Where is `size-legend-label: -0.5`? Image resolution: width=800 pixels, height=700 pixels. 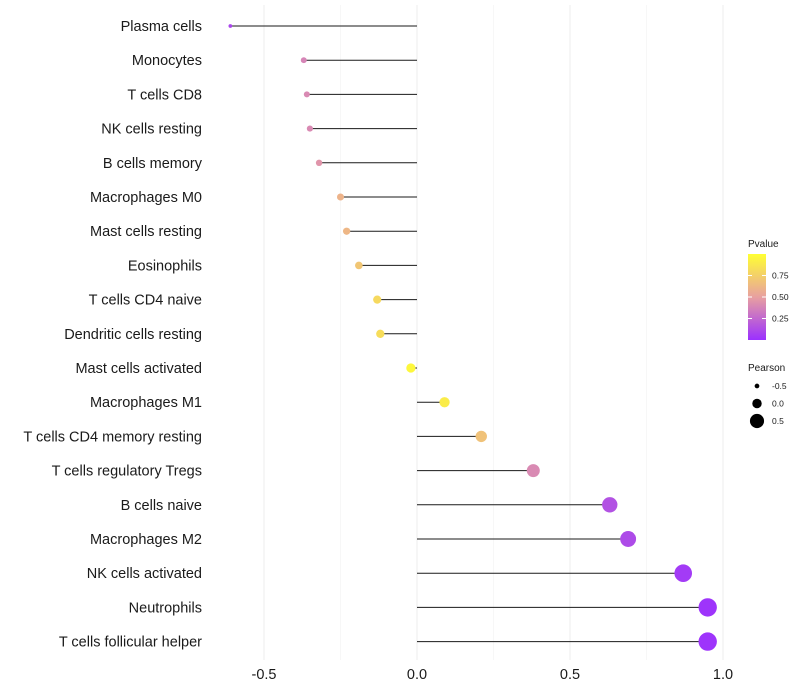
size-legend-label: -0.5 is located at coordinates (779, 386).